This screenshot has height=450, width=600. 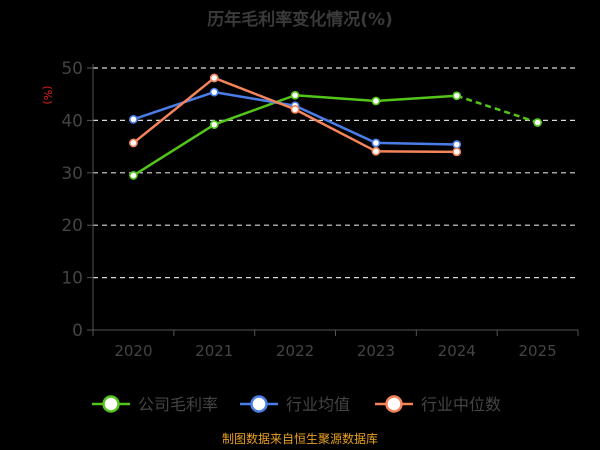 I want to click on data-source-note: 制图数据来自恒生聚源数据库, so click(x=300, y=438).